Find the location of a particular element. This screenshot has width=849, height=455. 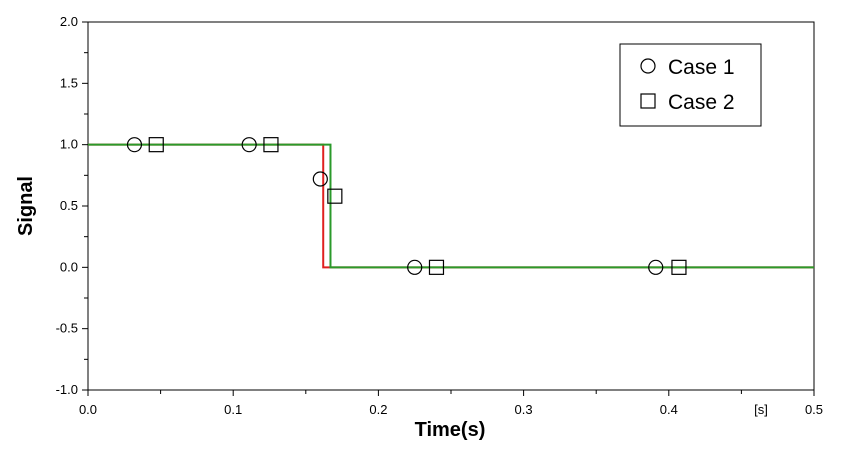

y-tick-label: 0.5 is located at coordinates (69, 205).